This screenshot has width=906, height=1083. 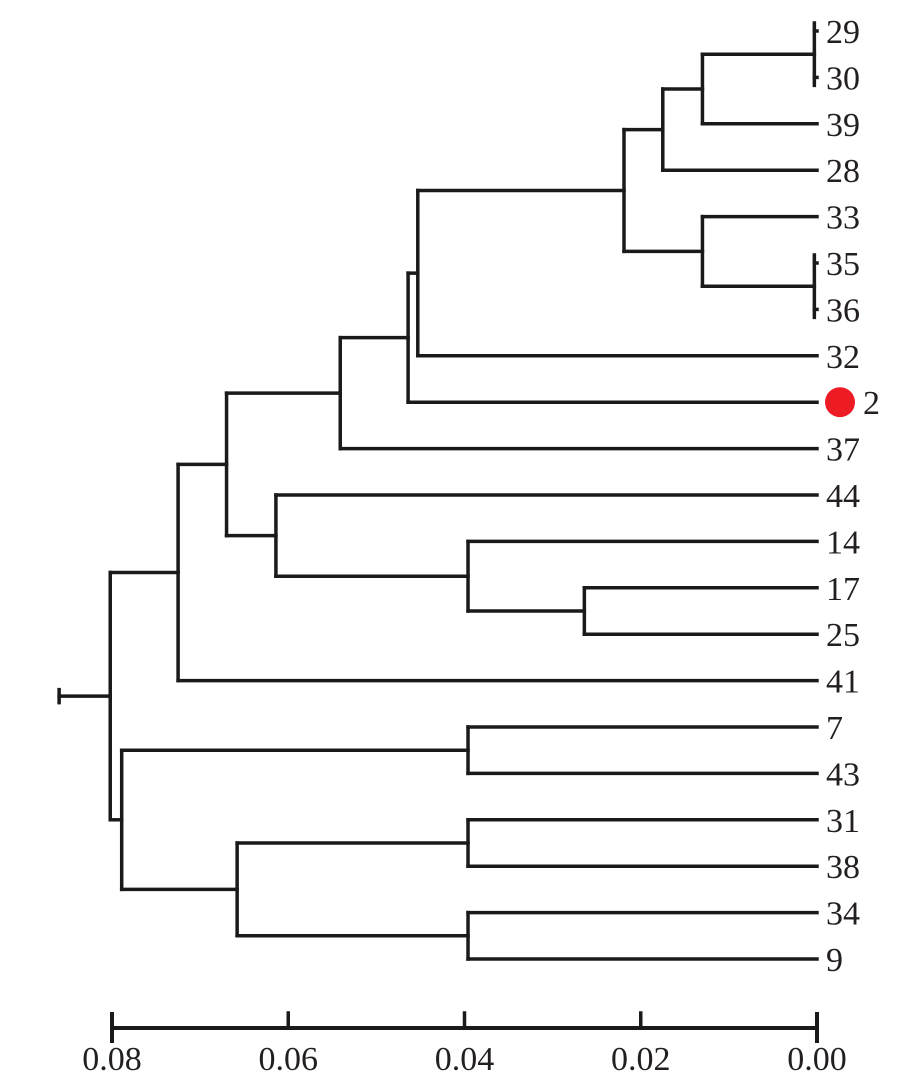 What do you see at coordinates (843, 218) in the screenshot?
I see `leaf-label-33: 33` at bounding box center [843, 218].